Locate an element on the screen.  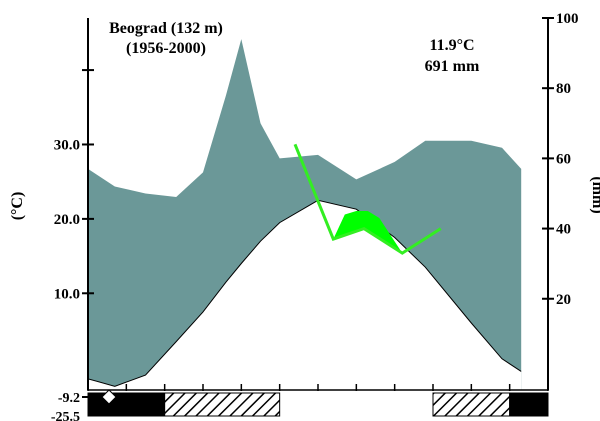
frost-bars is located at coordinates (318, 404).